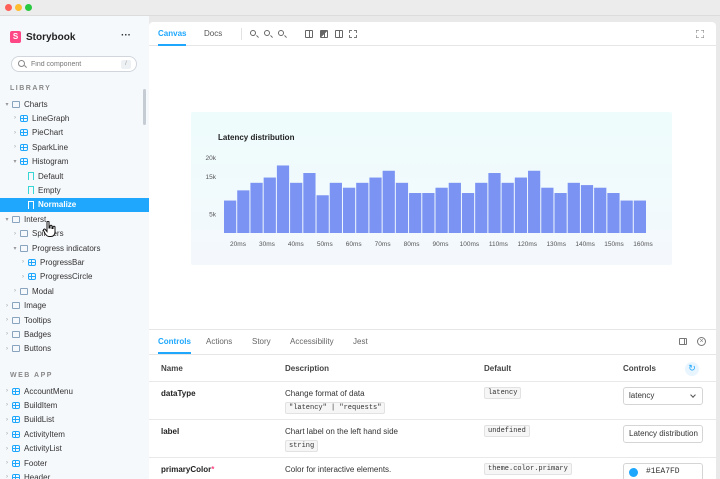 The width and height of the screenshot is (720, 479). Describe the element at coordinates (261, 341) in the screenshot. I see `panel-tab-story: Story` at that location.